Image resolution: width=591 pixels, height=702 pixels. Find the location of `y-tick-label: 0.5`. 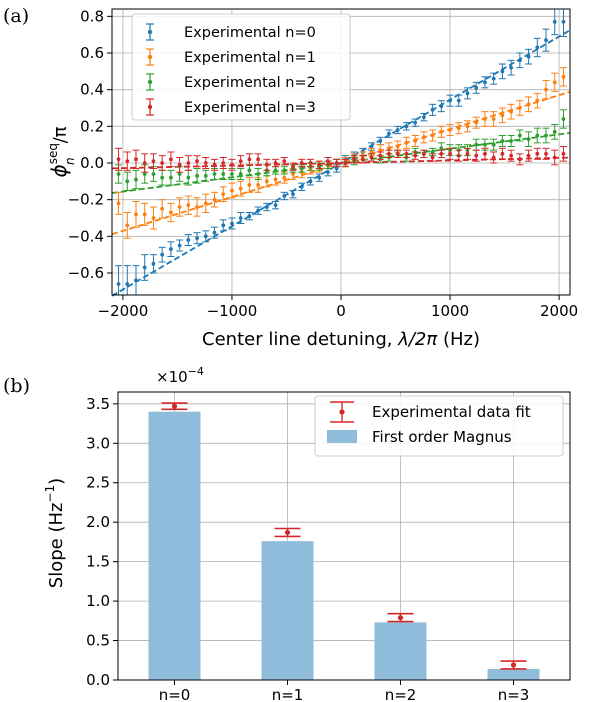

y-tick-label: 0.5 is located at coordinates (98, 641).